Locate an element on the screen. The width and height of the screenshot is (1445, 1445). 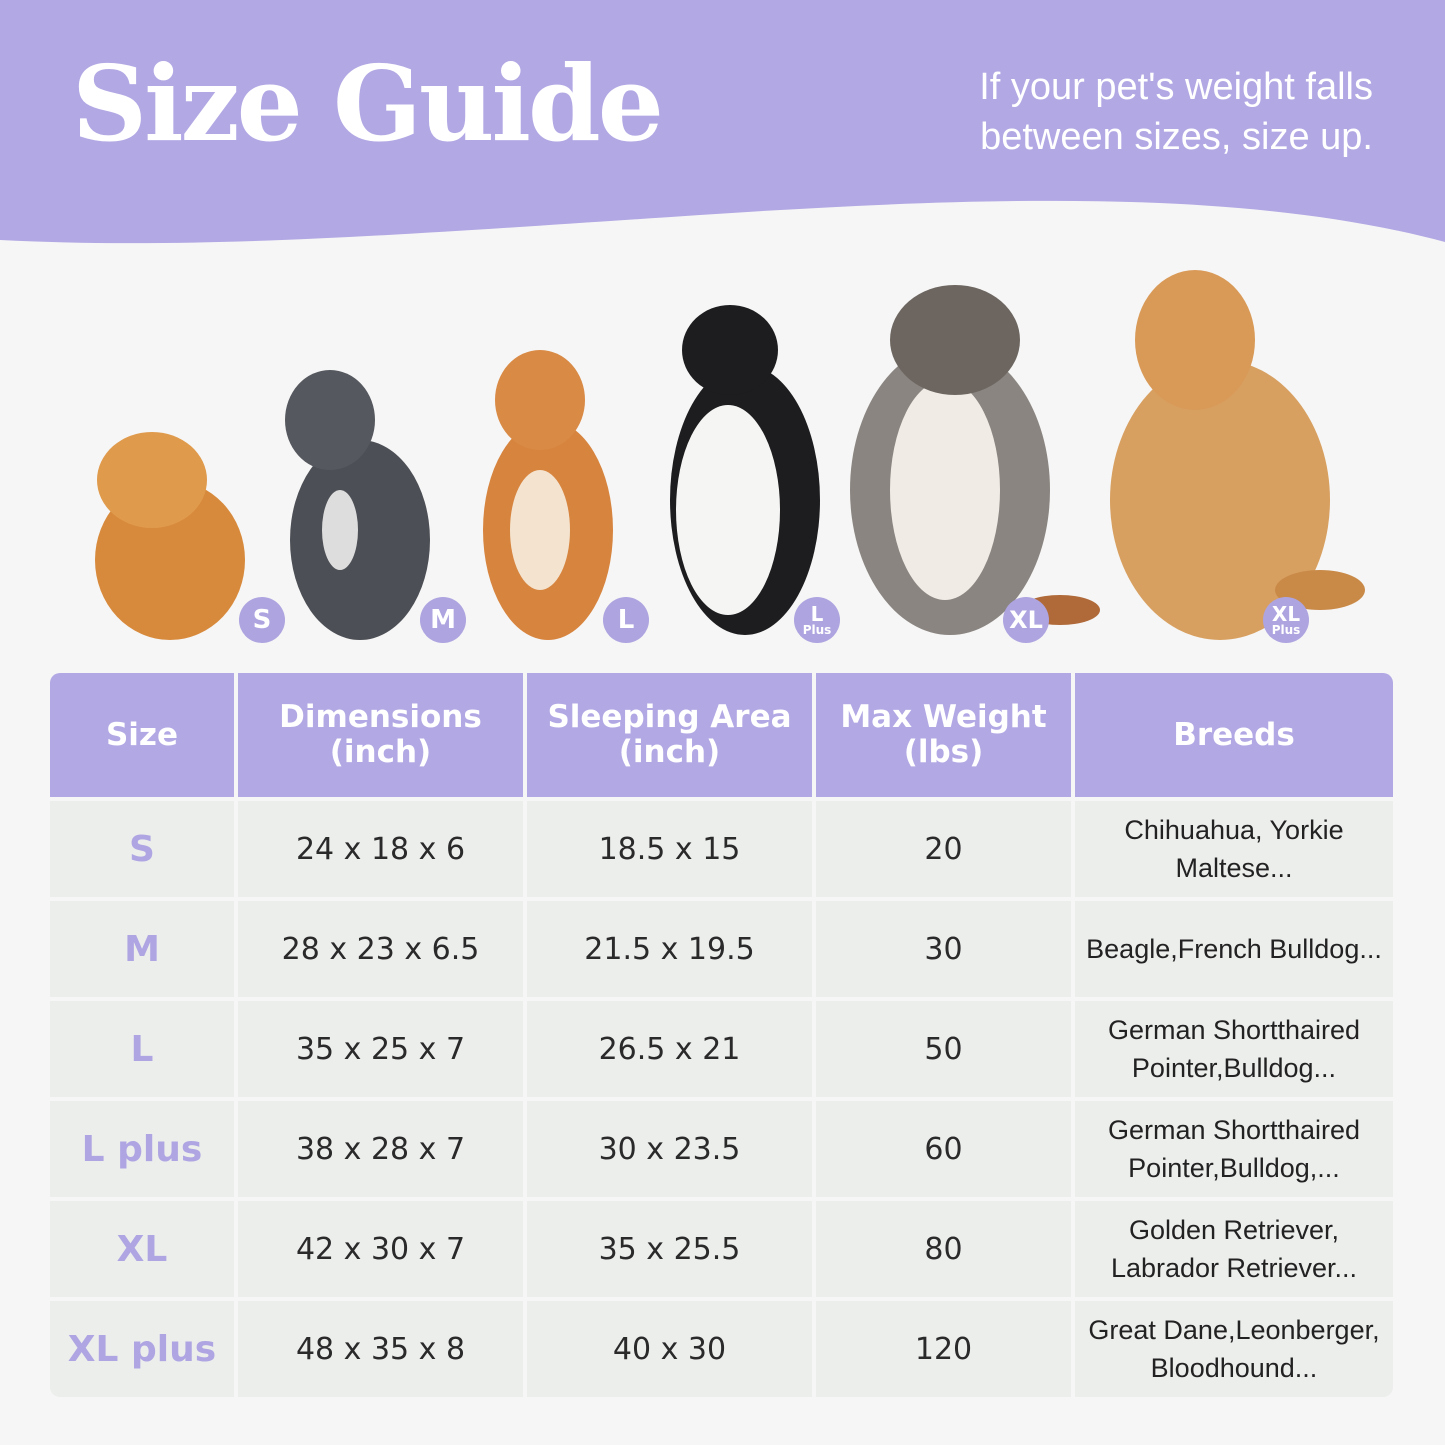
size-badge-m: M is located at coordinates (443, 620).